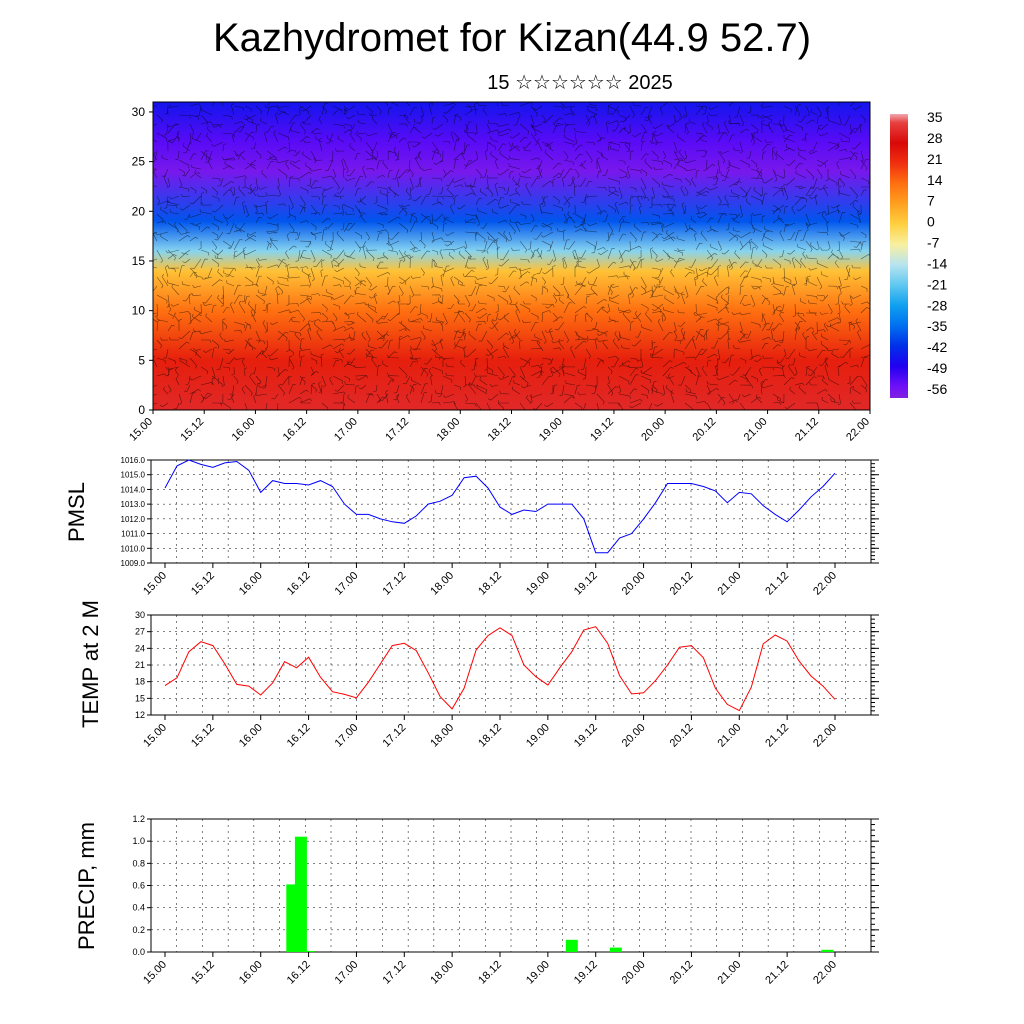 This screenshot has width=1024, height=1024. I want to click on y-tick-label: 15, so click(140, 698).